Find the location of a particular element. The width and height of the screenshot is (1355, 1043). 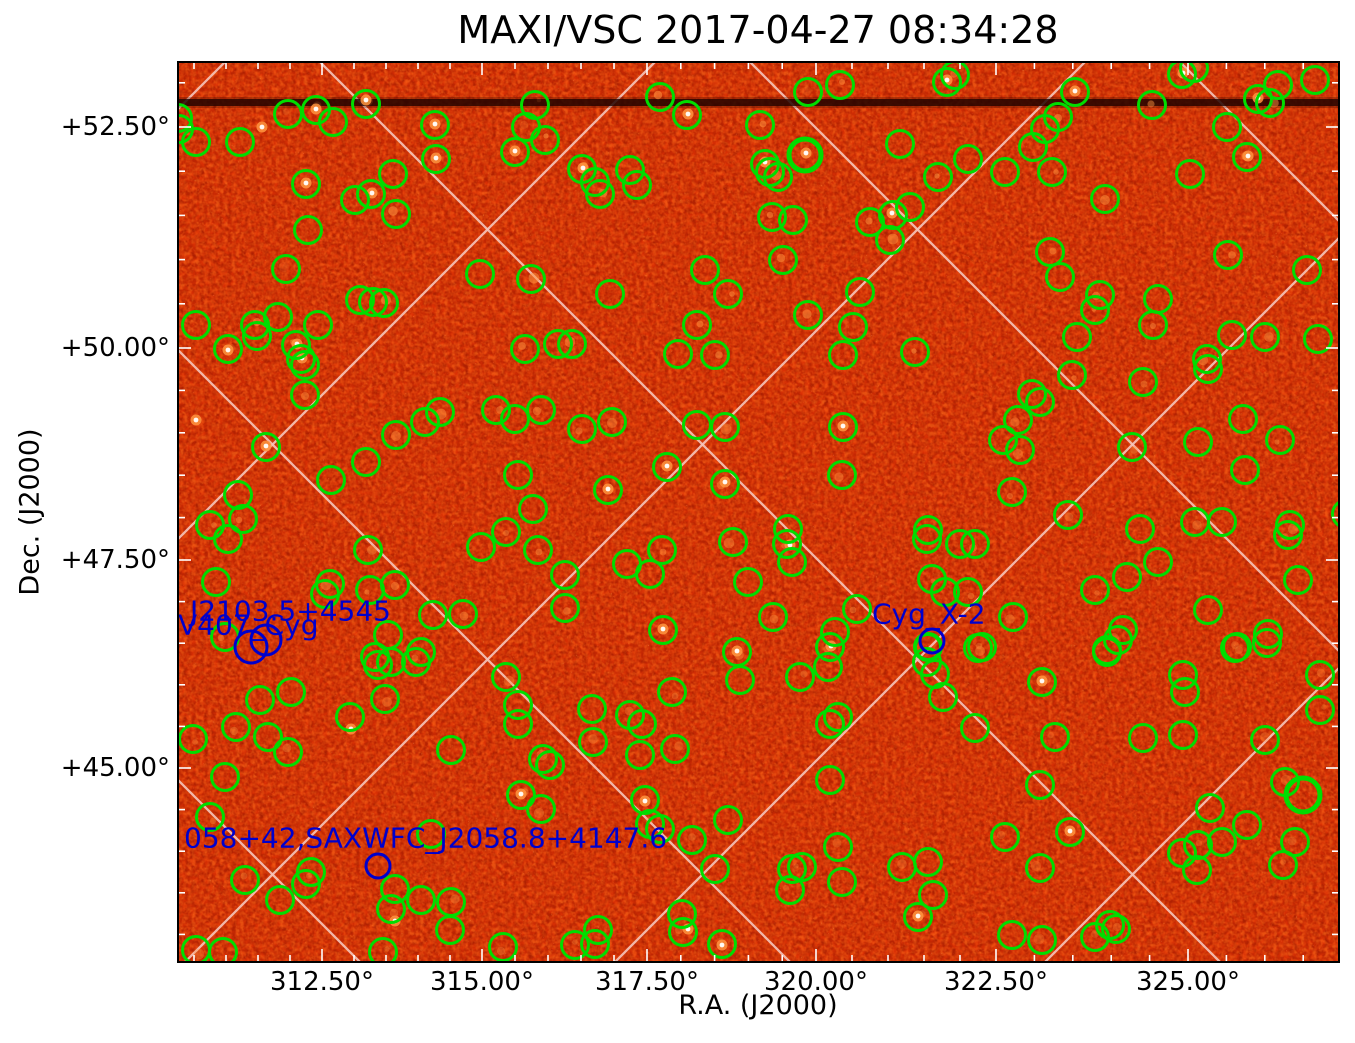

x-tick-label: 317.50° is located at coordinates (647, 982).